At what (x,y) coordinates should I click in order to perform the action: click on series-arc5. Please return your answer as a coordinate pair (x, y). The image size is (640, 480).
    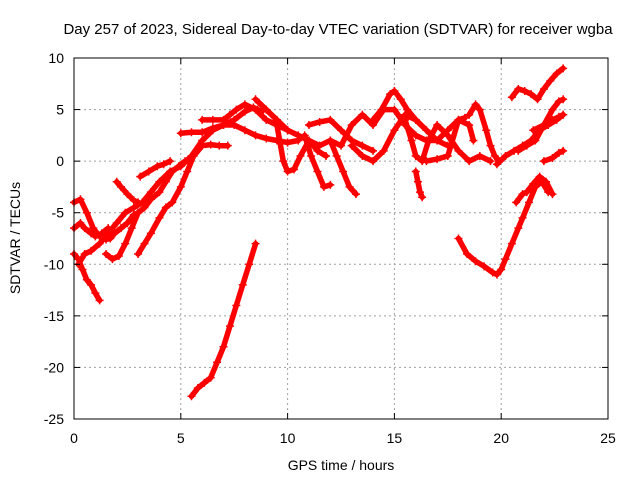
    Looking at the image, I should click on (146, 210).